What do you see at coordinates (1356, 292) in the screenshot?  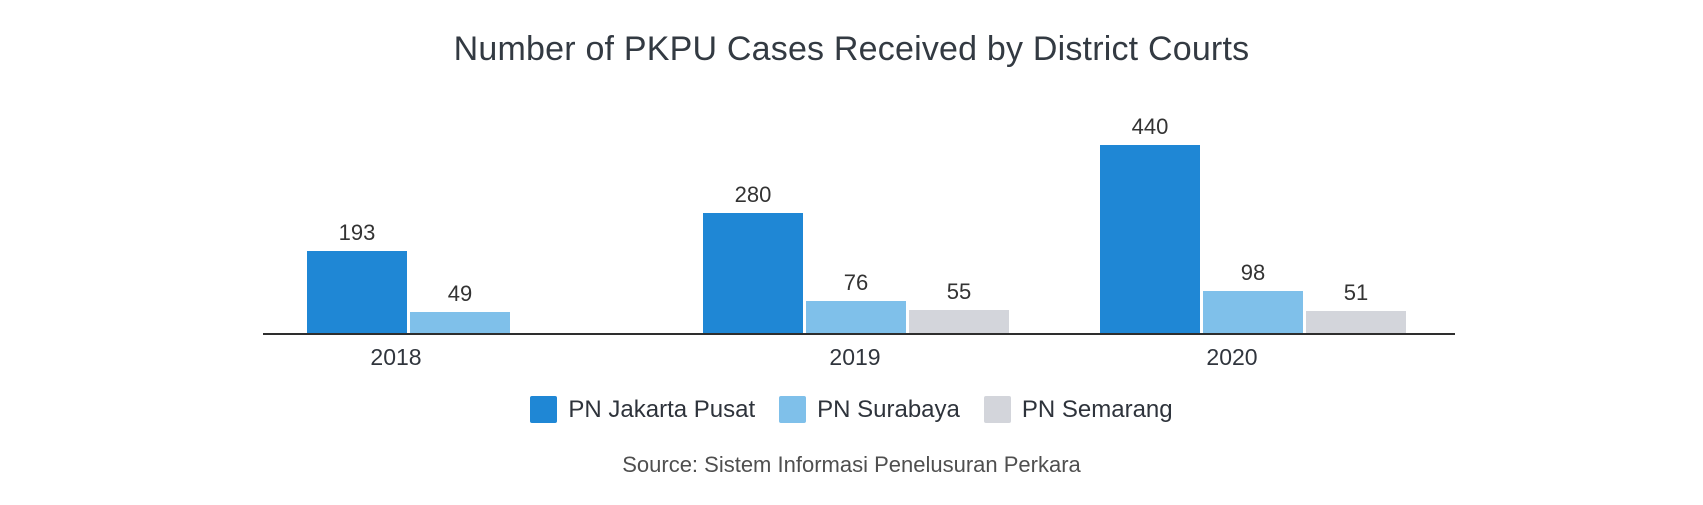 I see `bar-value-label: 51` at bounding box center [1356, 292].